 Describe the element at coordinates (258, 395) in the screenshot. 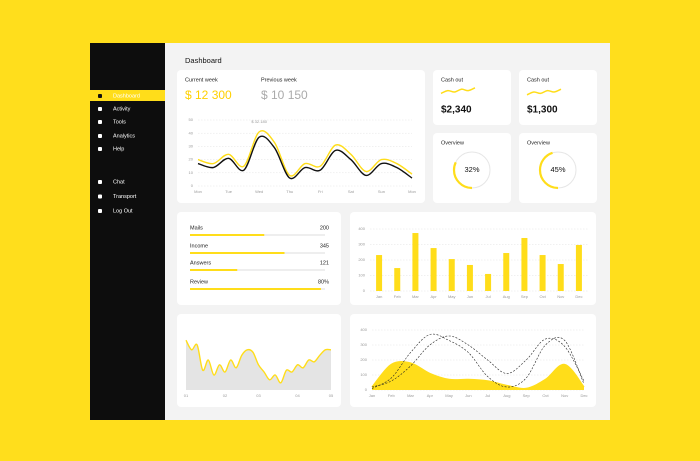

I see `x-tick-label: 03` at that location.